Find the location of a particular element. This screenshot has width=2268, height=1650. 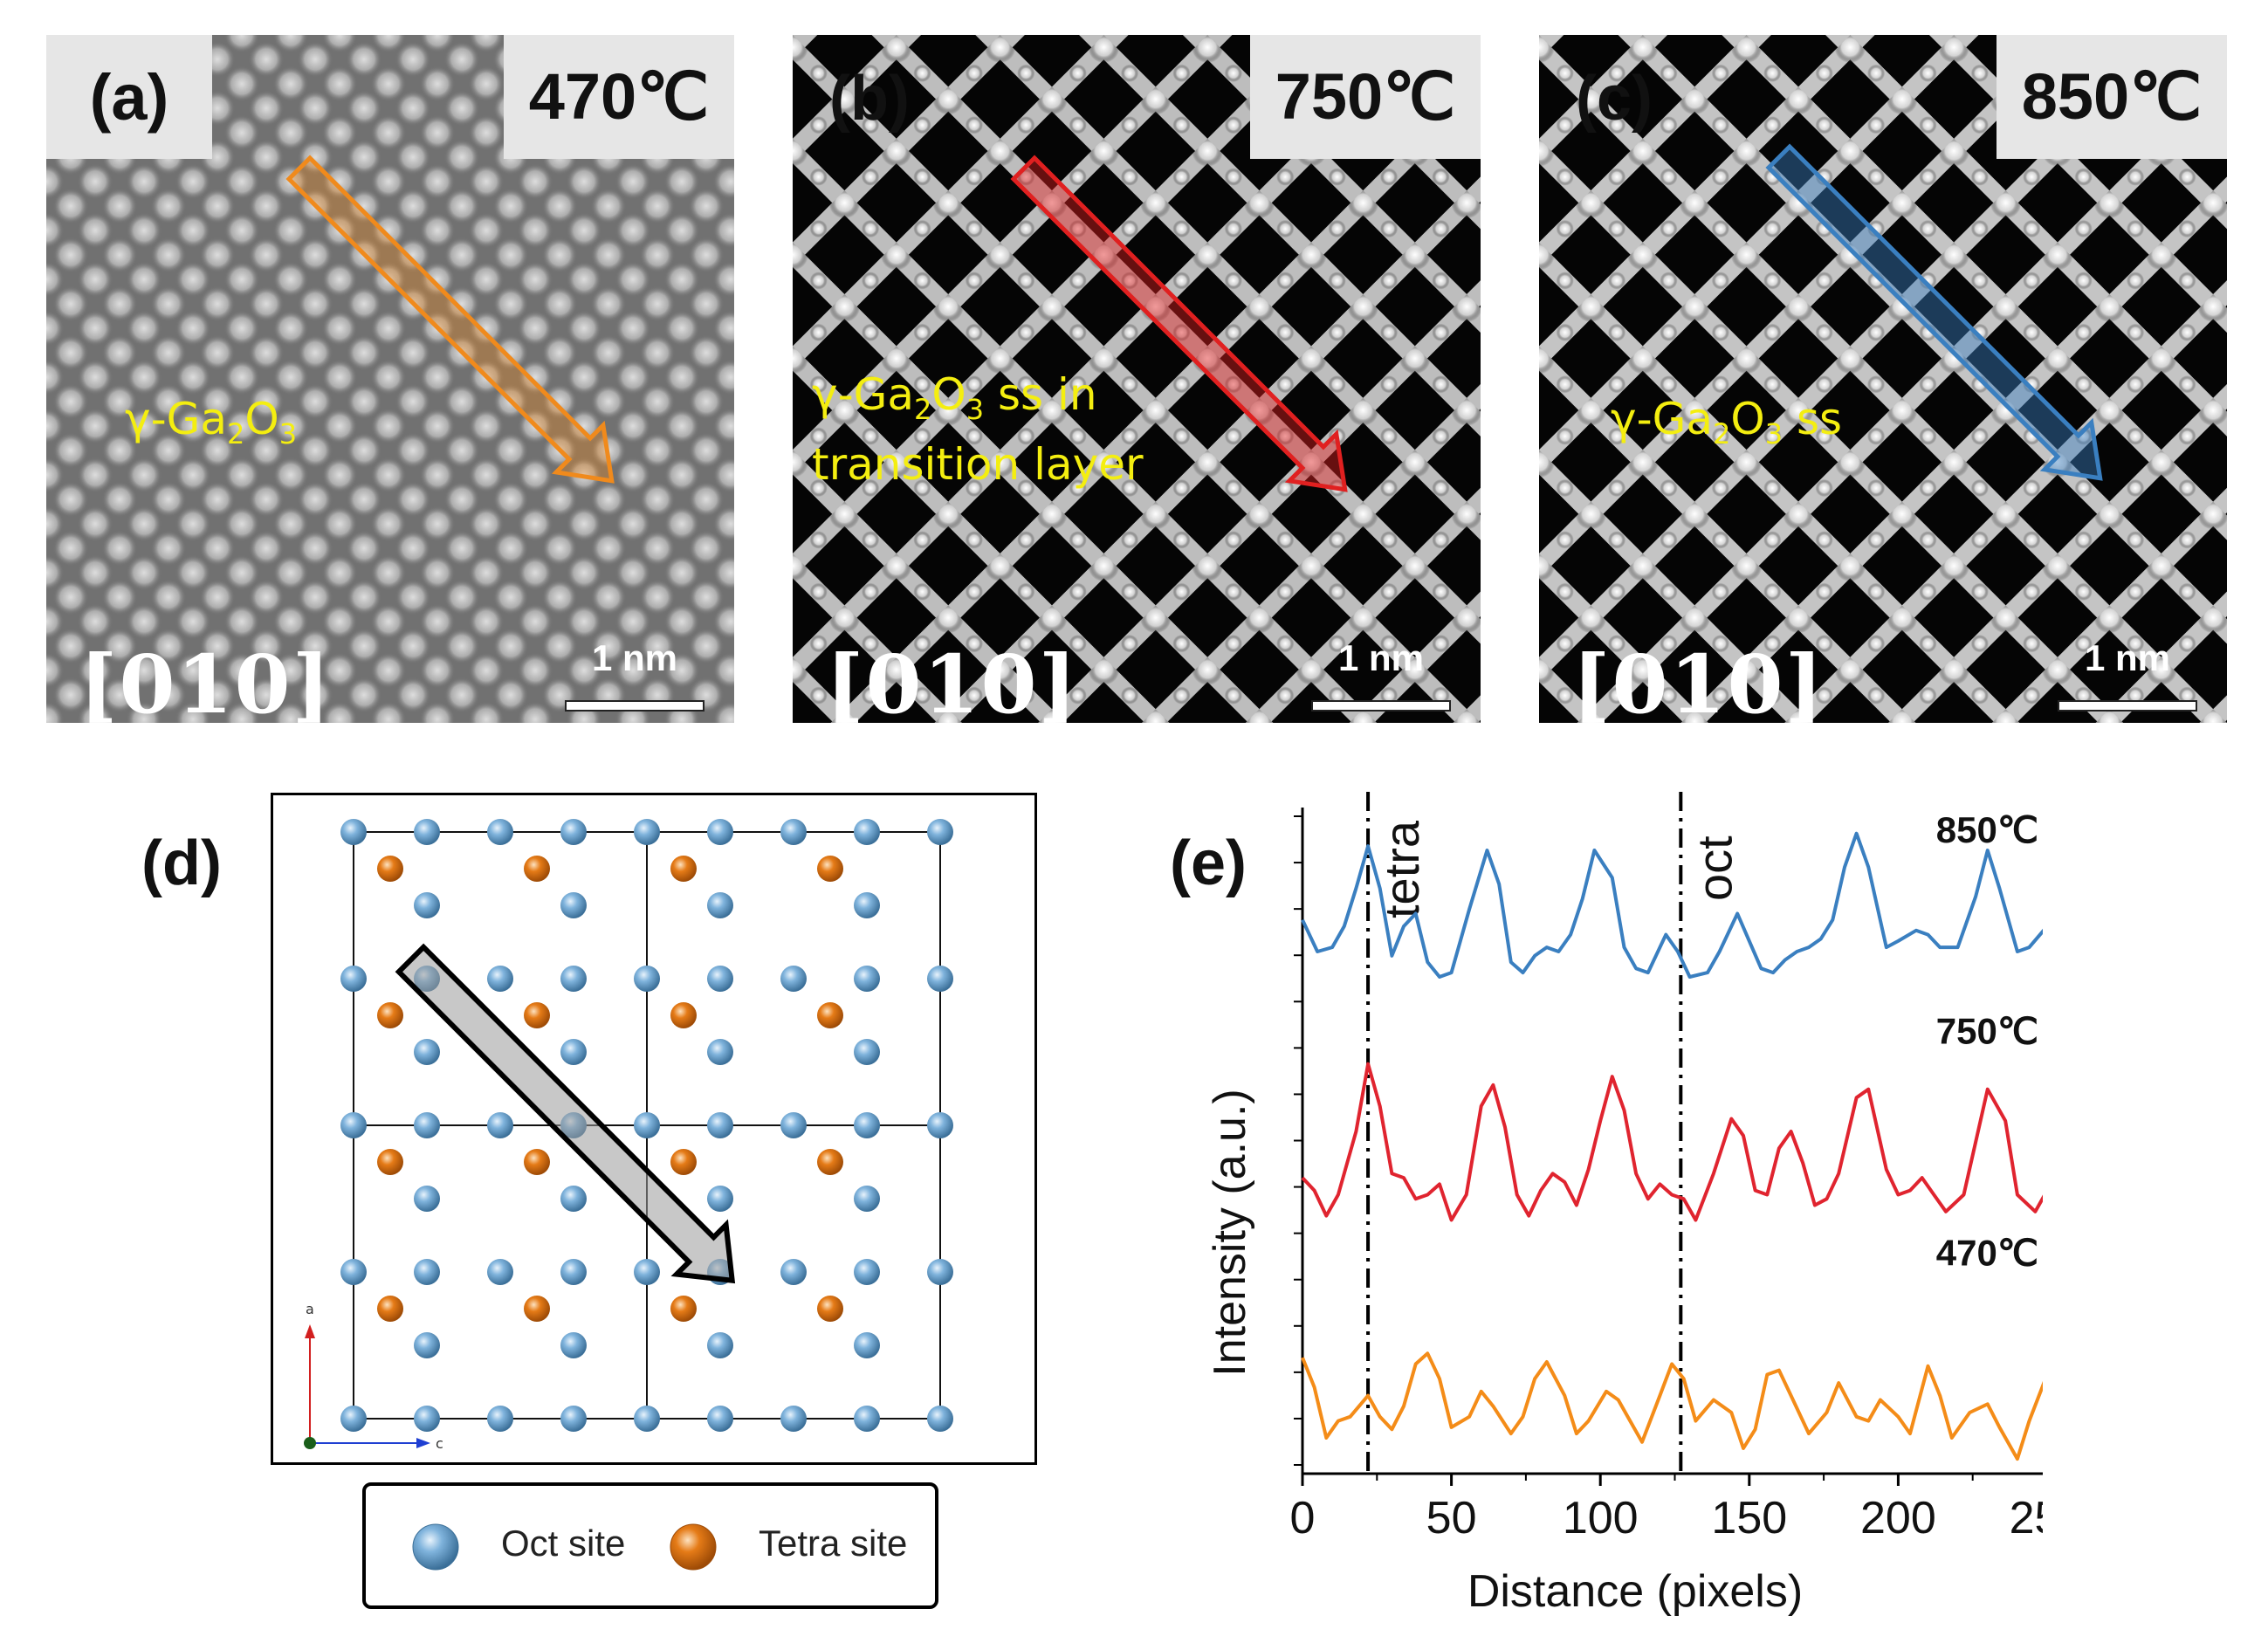

stem-panel-470: (a) 470℃ γ-Ga2O3 [010] 1 nm is located at coordinates (390, 379).